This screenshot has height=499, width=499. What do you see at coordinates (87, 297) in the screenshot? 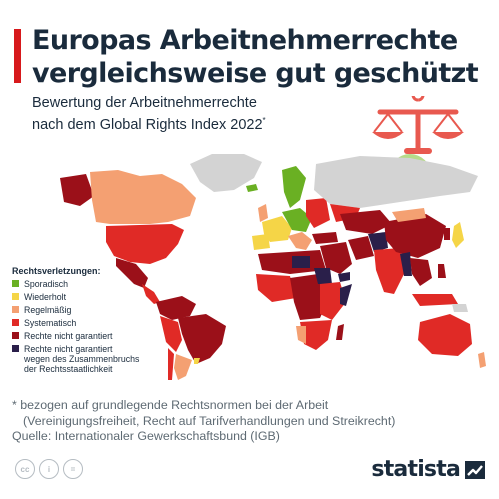
I see `legend-item-wiederholt: Wiederholt` at bounding box center [87, 297].